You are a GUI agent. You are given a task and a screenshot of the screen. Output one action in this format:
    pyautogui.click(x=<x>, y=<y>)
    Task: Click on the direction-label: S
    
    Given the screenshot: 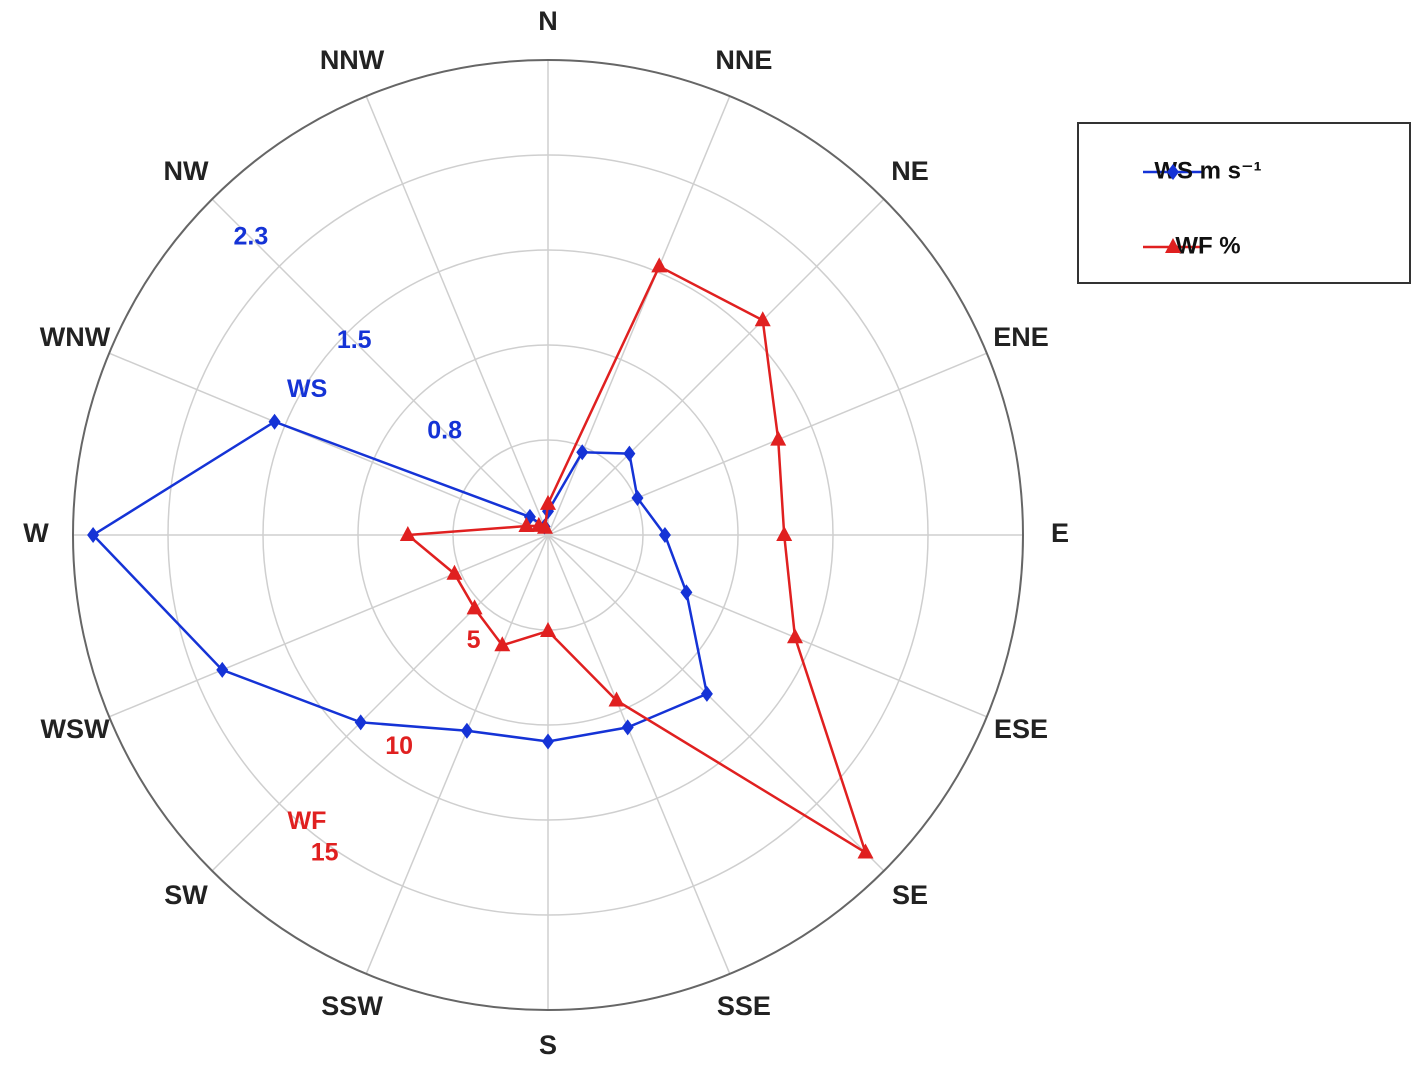 What is the action you would take?
    pyautogui.click(x=548, y=1045)
    